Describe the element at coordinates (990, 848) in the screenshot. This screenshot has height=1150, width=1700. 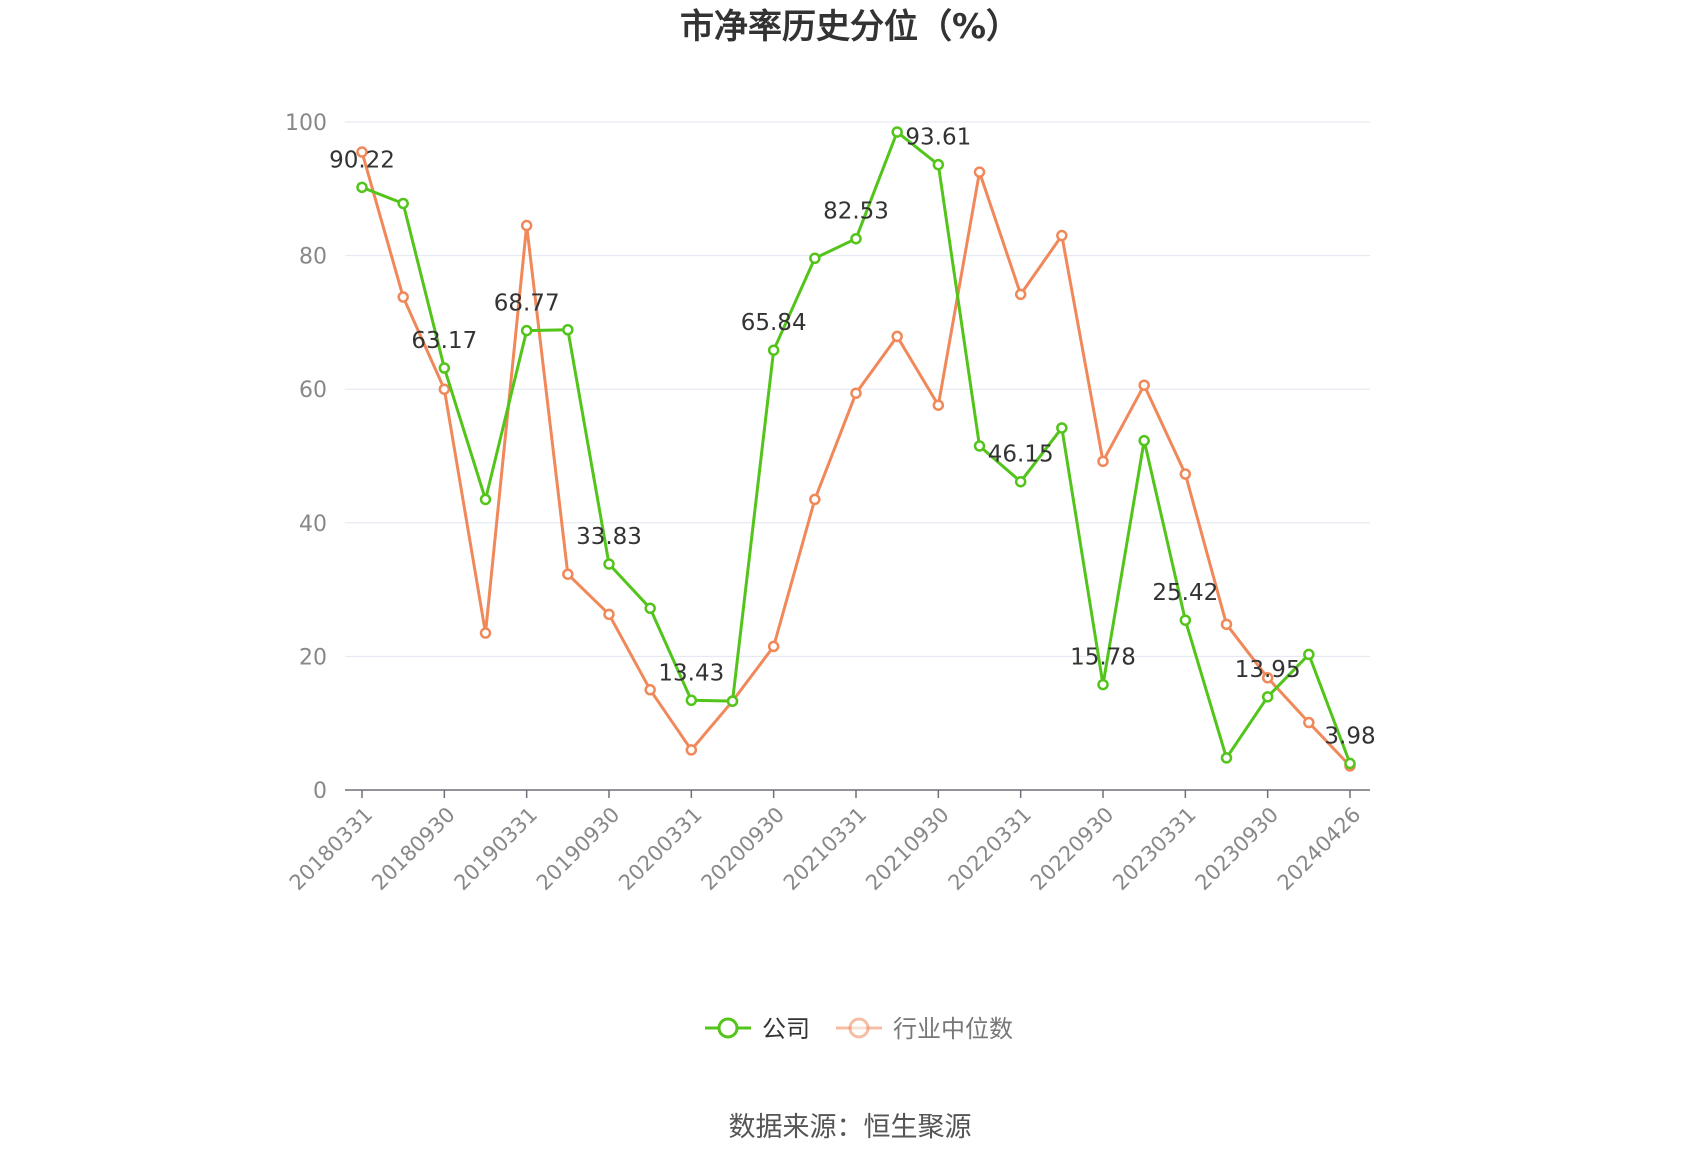
I see `x-tick-label: 20220331` at that location.